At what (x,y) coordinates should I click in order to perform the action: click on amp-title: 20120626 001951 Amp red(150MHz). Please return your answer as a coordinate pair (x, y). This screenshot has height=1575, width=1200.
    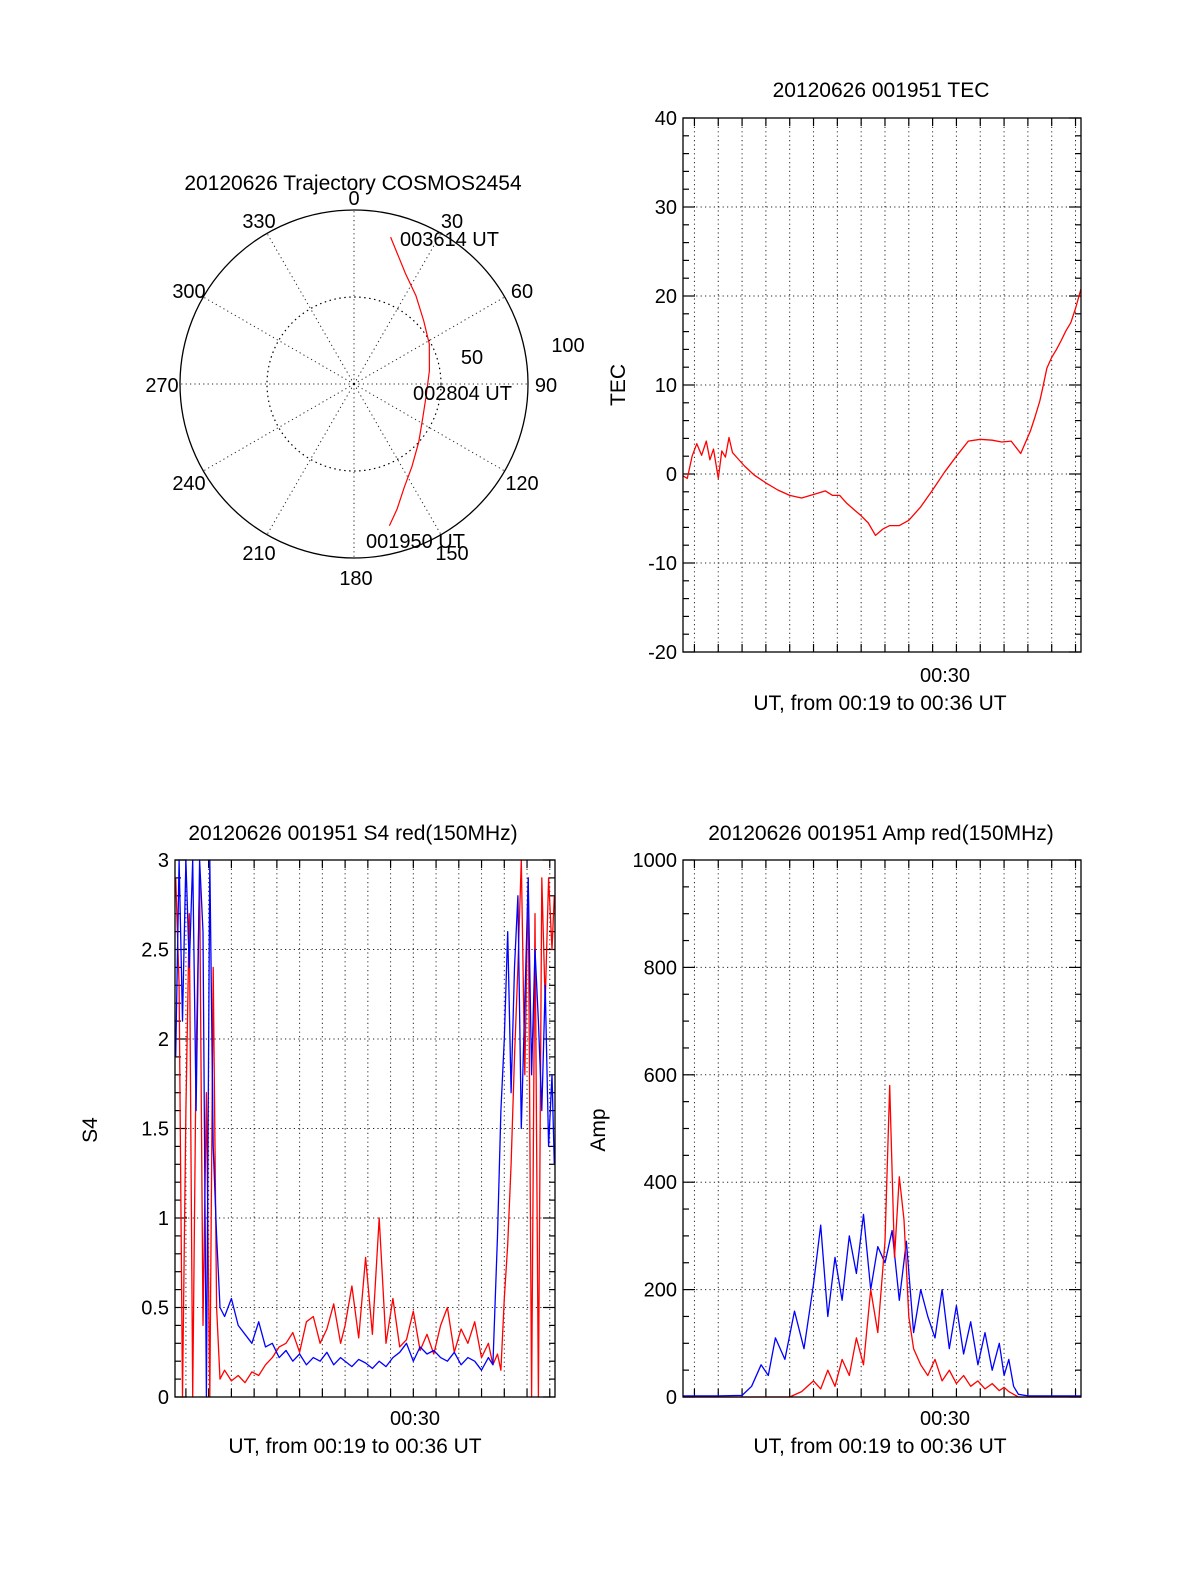
    Looking at the image, I should click on (881, 833).